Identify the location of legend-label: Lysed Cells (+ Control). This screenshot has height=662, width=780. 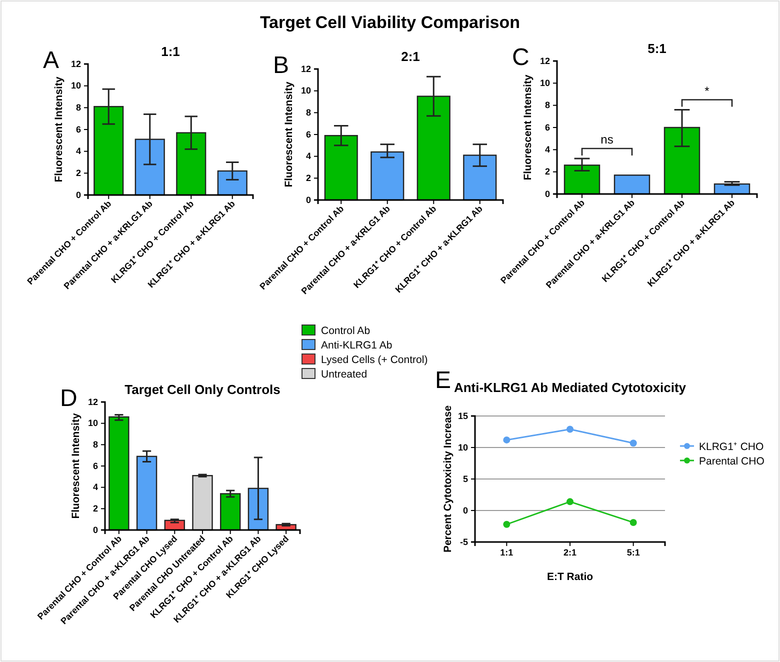
(374, 360).